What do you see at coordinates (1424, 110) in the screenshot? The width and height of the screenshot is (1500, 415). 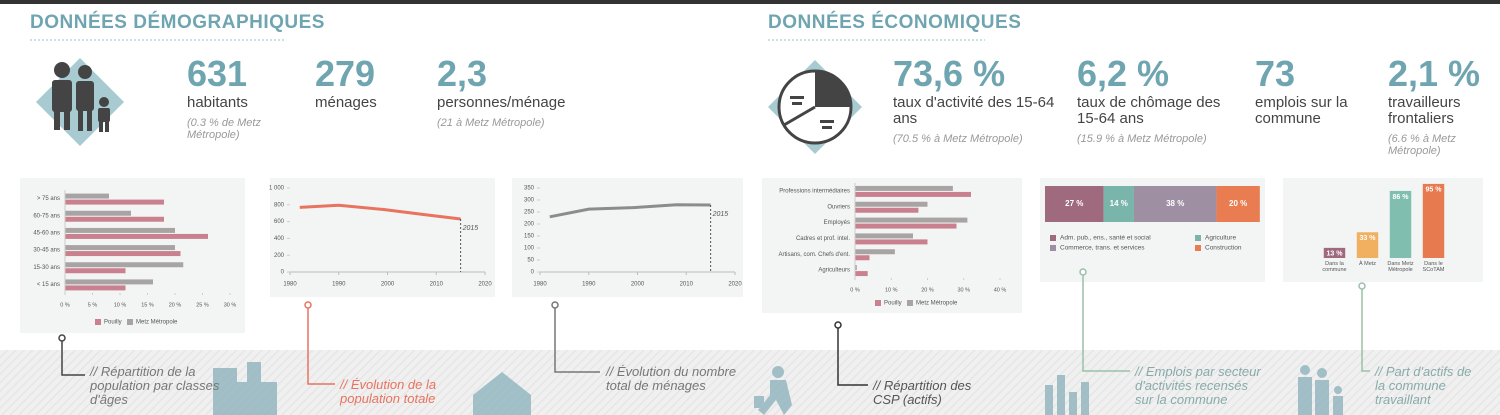 I see `stat-label: travailleurs frontaliers` at bounding box center [1424, 110].